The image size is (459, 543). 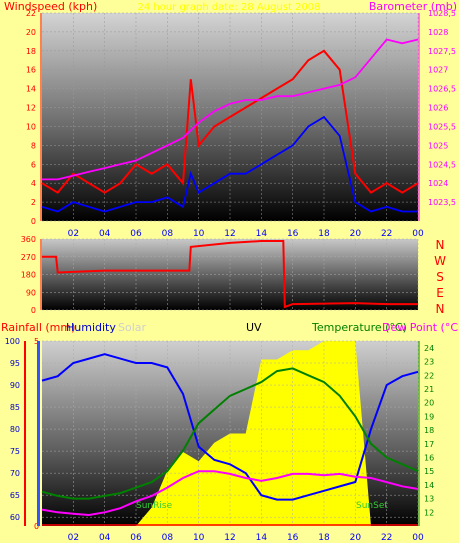 I want to click on humidity-tick-label: 90, so click(x=15, y=385).